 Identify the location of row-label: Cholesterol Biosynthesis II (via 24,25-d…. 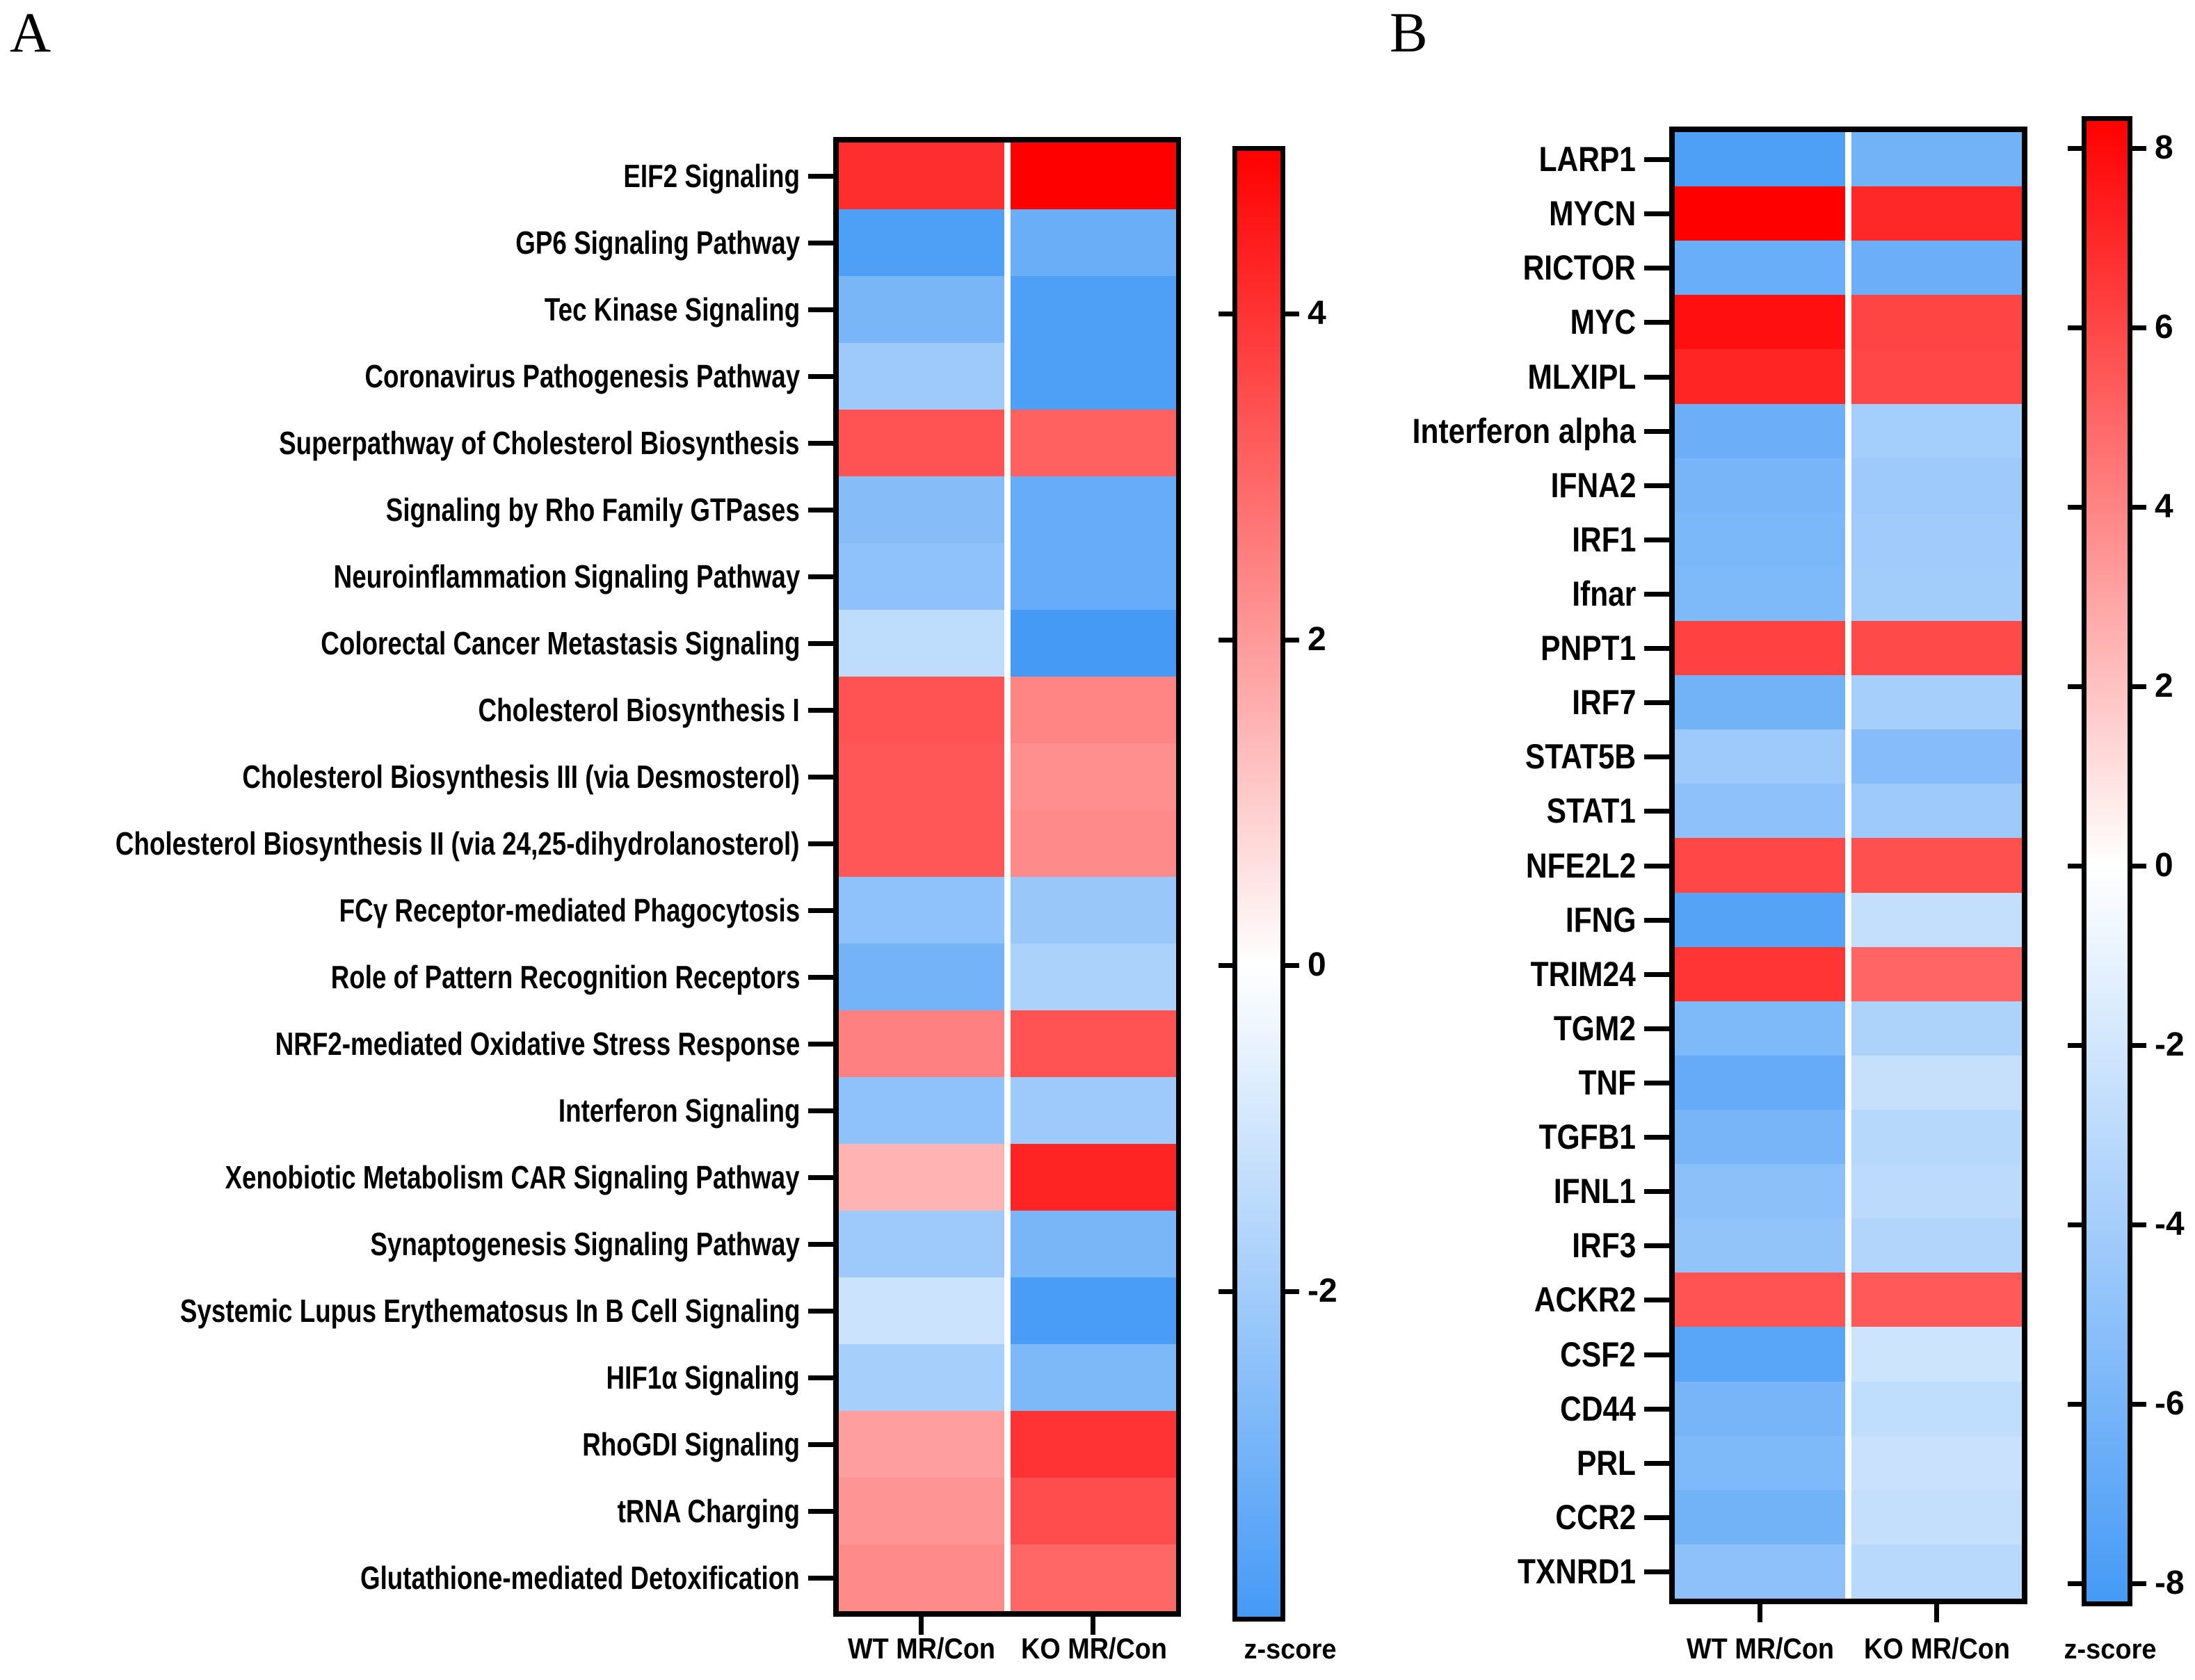
(458, 843).